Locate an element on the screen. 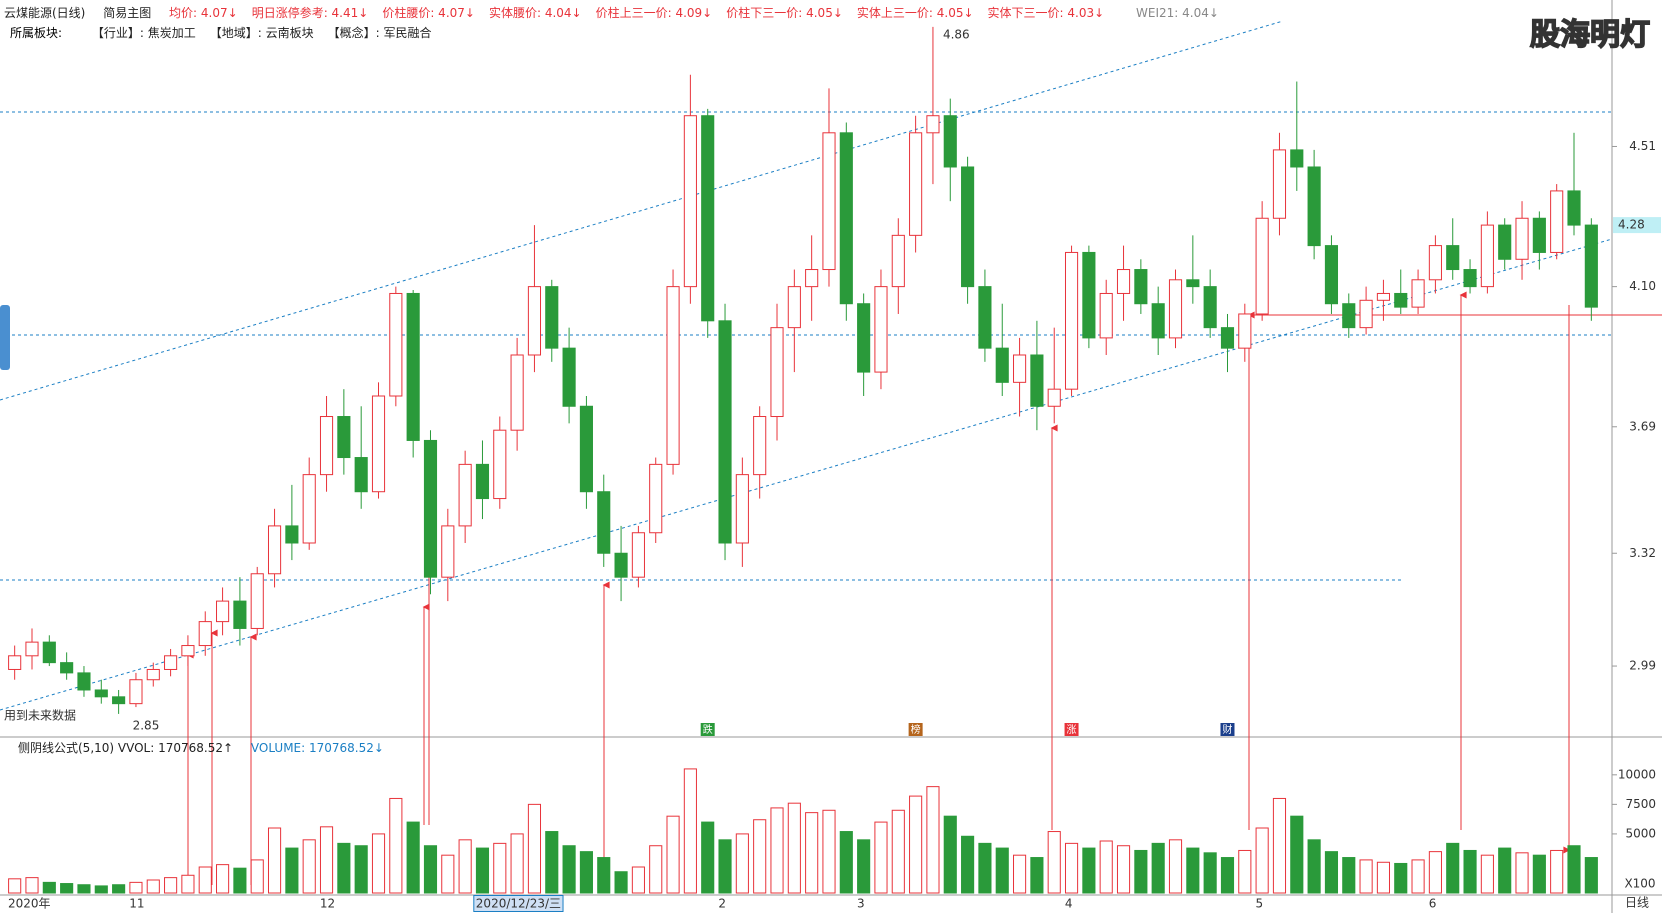  period-label: 日线 is located at coordinates (1637, 903).